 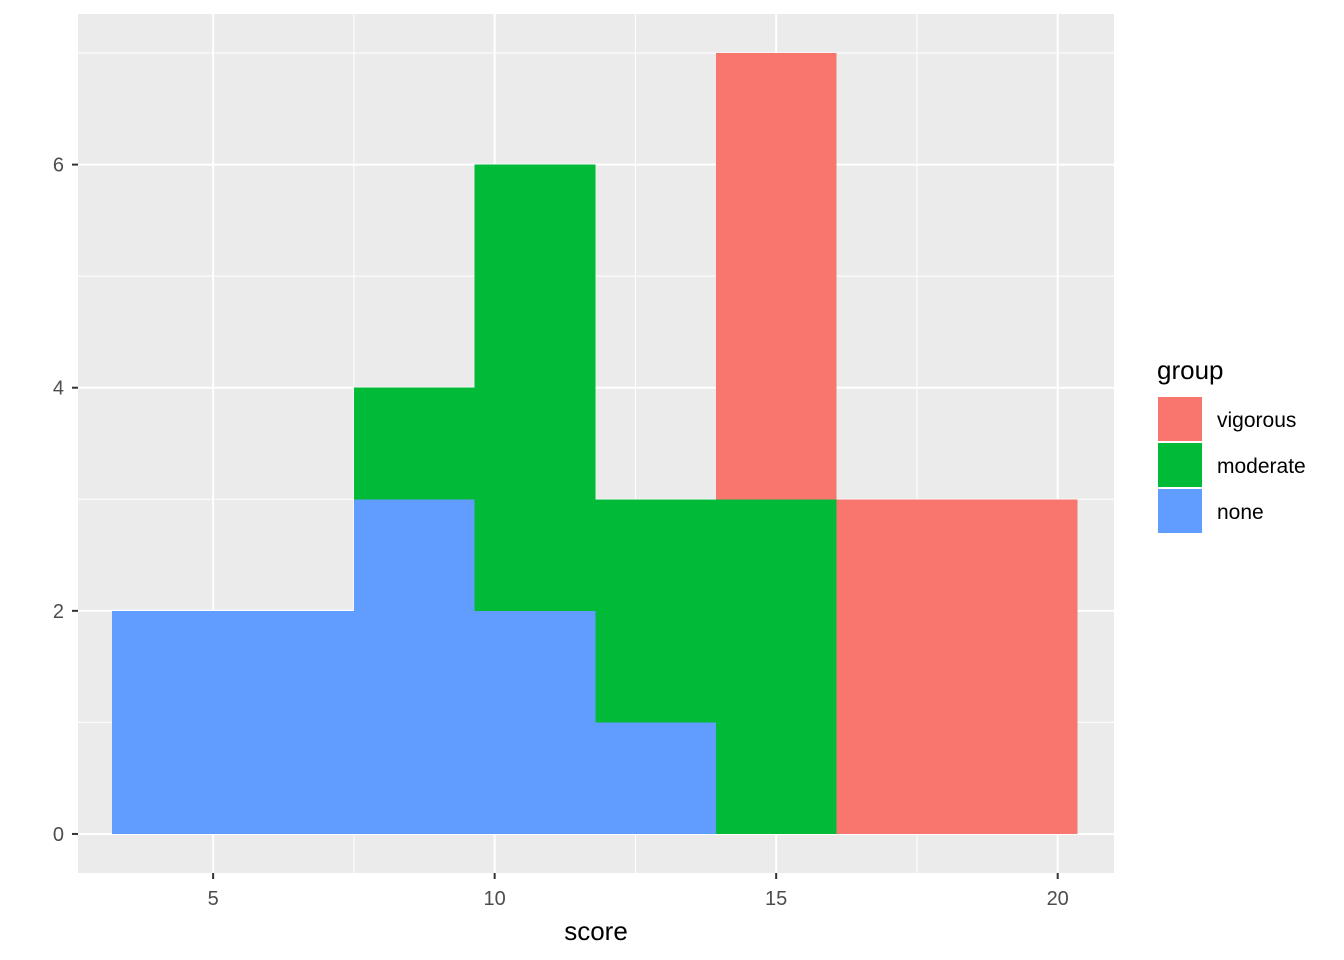 I want to click on y-tick-label: 6, so click(x=58, y=166).